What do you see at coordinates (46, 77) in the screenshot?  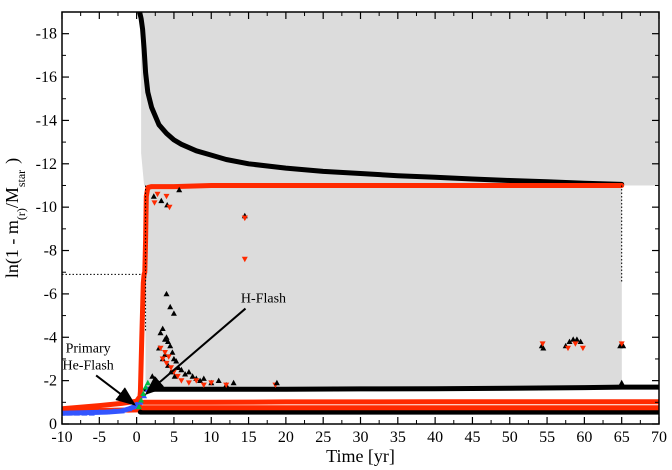 I see `y-tick-label: -16` at bounding box center [46, 77].